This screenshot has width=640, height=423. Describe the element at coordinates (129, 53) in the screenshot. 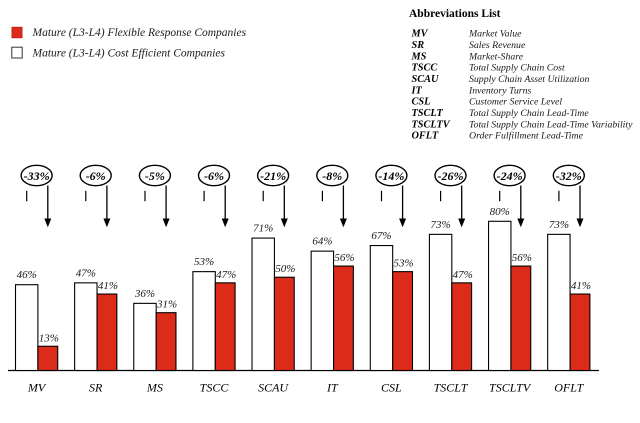

I see `svg-text:Mature (L3-L4) Cost Efficient: Mature (L3-L4) Cost Efficient Companies` at that location.